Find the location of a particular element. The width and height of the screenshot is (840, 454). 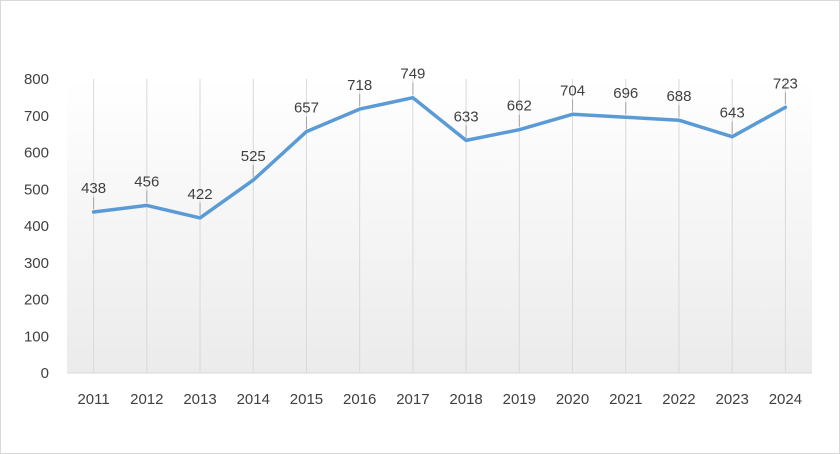

x-tick-label-2016: 2016 is located at coordinates (359, 399).